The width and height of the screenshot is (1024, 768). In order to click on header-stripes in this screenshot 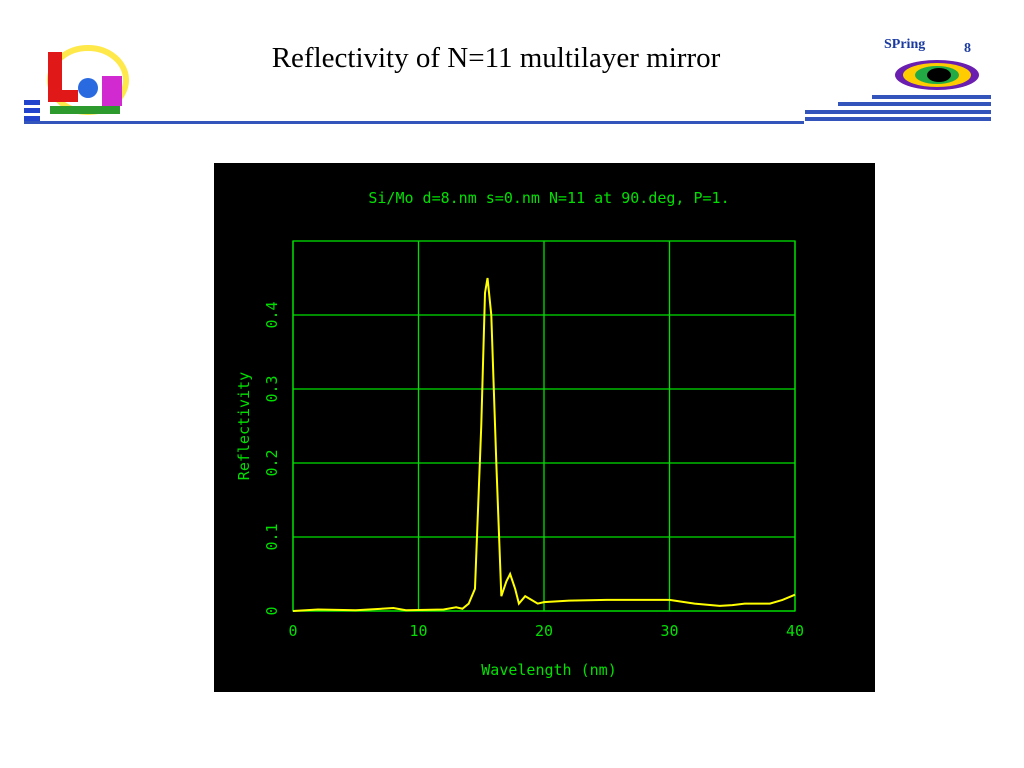, I will do `click(507, 109)`.